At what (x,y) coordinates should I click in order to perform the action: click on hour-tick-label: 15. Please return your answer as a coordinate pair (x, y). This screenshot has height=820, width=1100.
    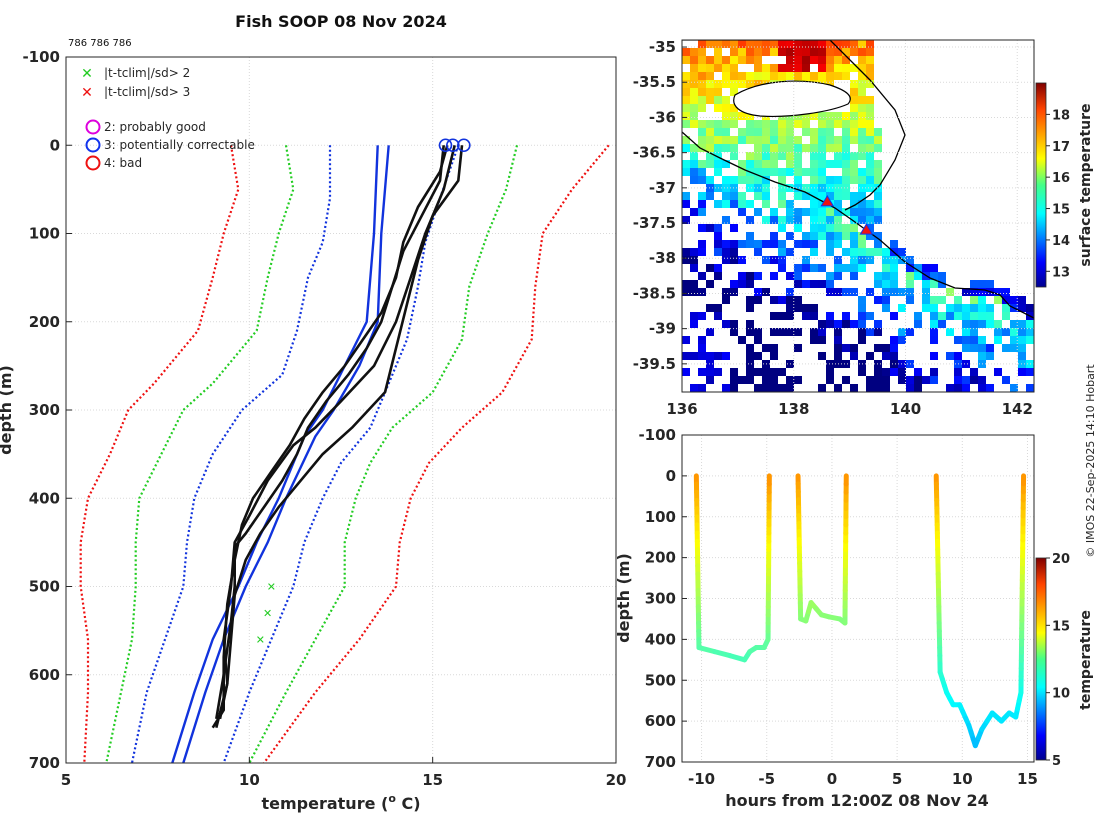
    Looking at the image, I should click on (1027, 779).